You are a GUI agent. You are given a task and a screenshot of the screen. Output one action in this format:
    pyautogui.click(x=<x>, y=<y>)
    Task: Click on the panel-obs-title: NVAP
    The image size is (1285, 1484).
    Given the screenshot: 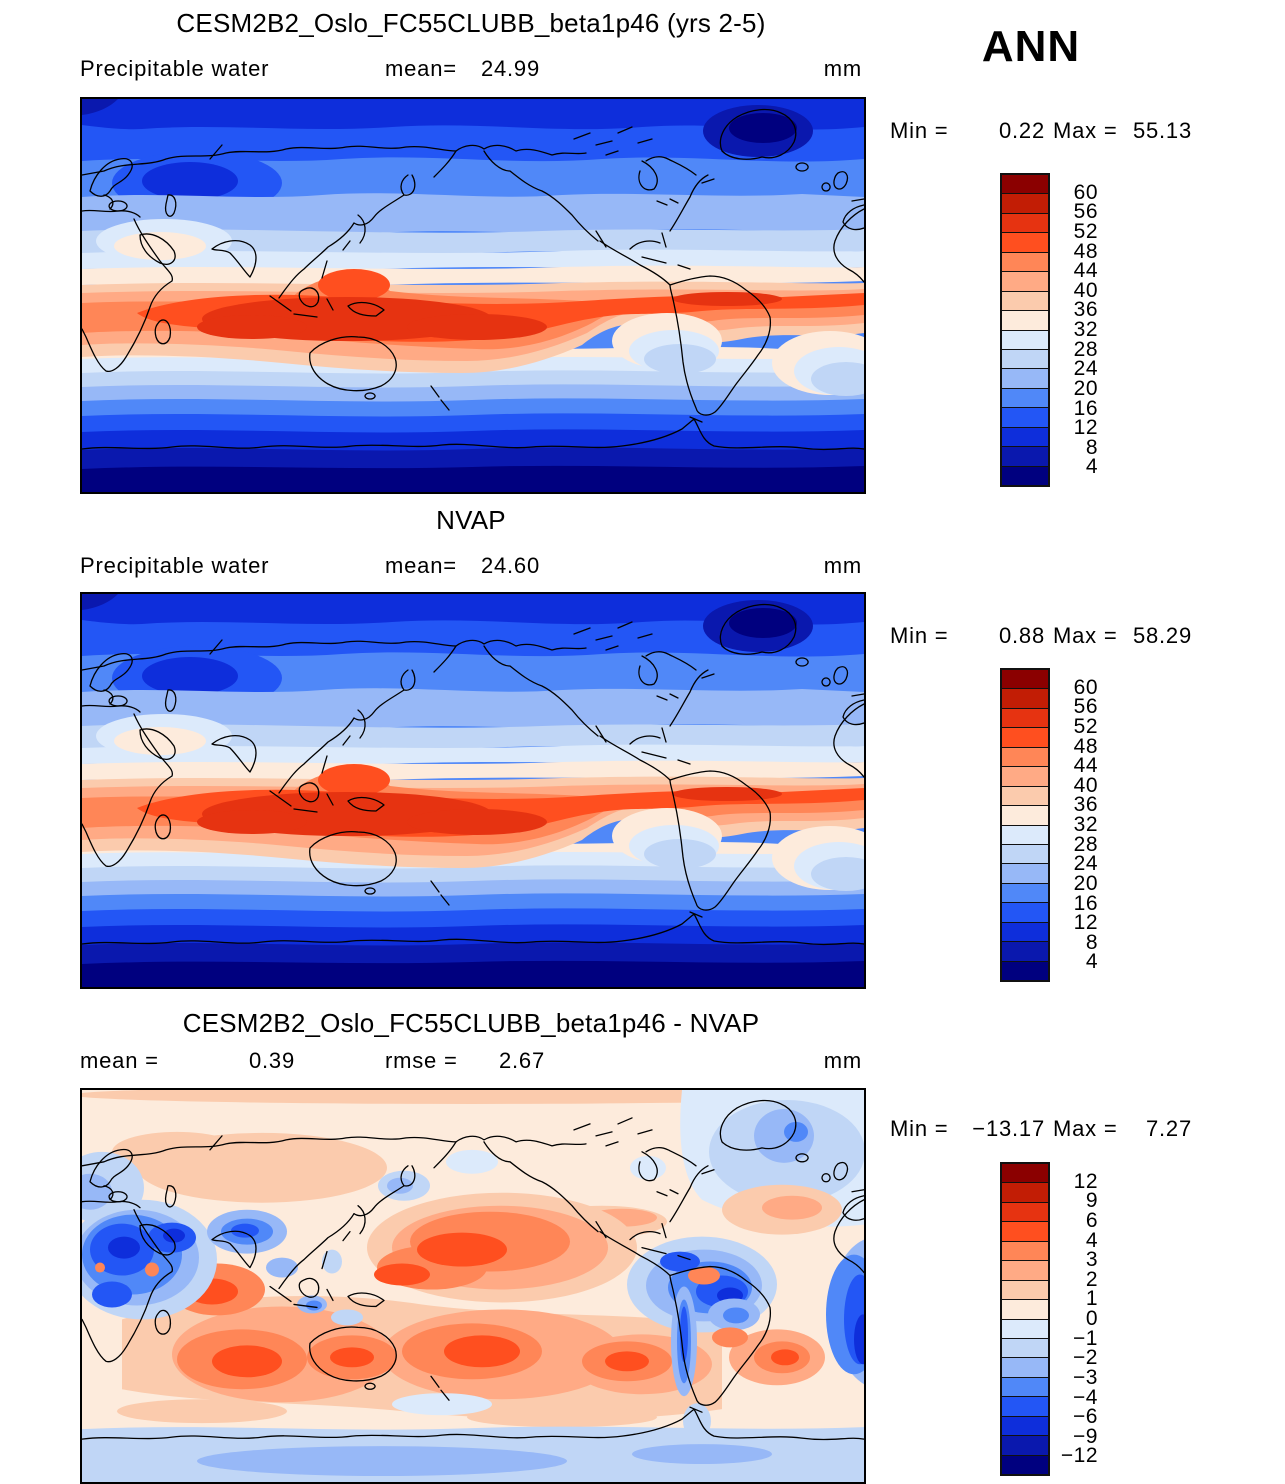 What is the action you would take?
    pyautogui.click(x=471, y=520)
    